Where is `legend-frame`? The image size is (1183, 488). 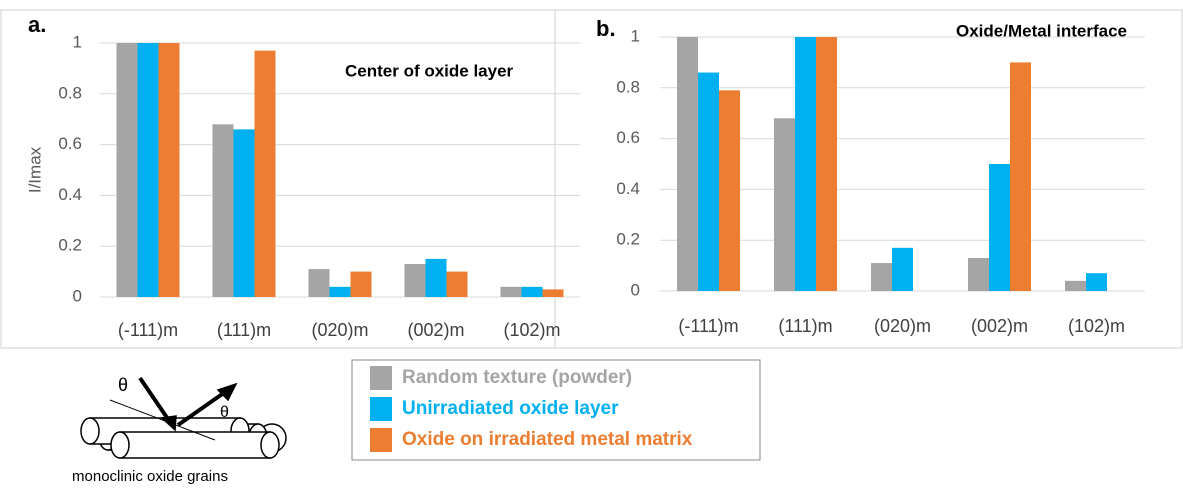 legend-frame is located at coordinates (556, 410).